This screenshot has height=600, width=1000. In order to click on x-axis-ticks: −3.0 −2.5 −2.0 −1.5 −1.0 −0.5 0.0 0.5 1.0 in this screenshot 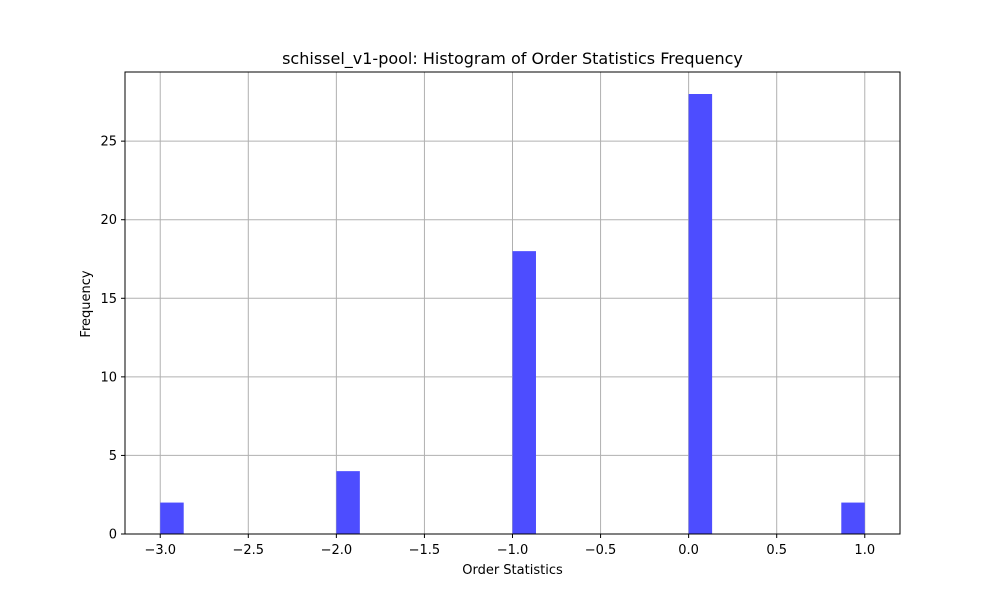, I will do `click(509, 546)`.